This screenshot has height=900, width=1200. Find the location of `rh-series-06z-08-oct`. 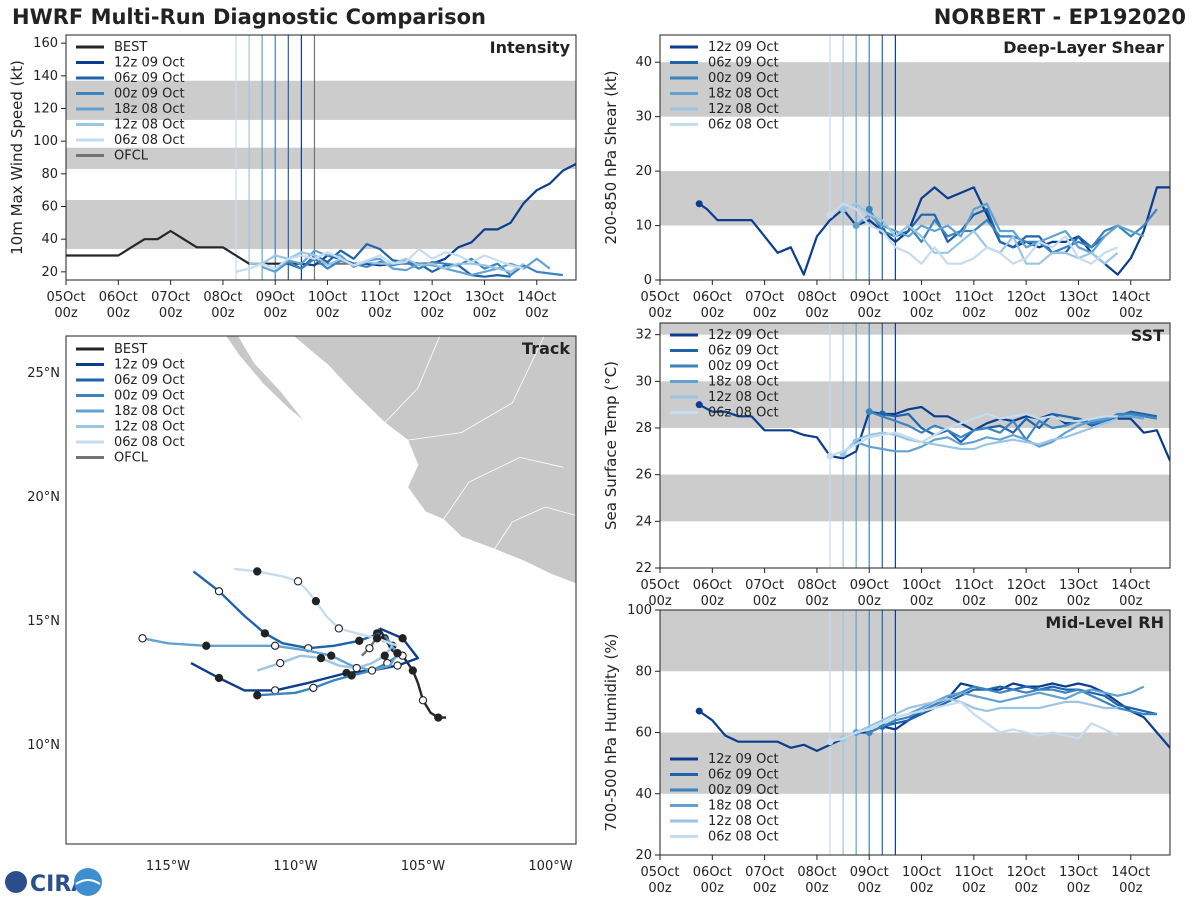

rh-series-06z-08-oct is located at coordinates (974, 721).